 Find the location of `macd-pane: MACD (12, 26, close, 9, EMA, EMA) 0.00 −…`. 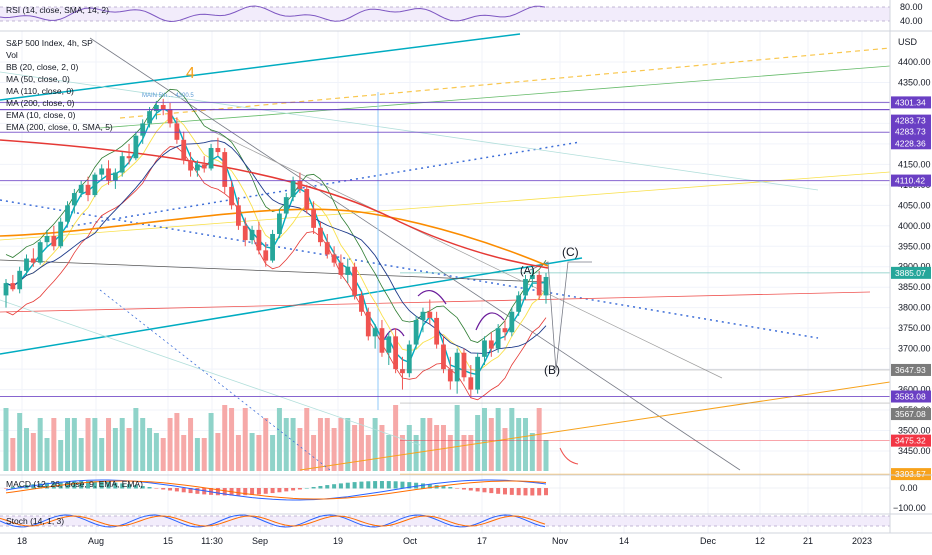

macd-pane: MACD (12, 26, close, 9, EMA, EMA) 0.00 −… is located at coordinates (463, 496).